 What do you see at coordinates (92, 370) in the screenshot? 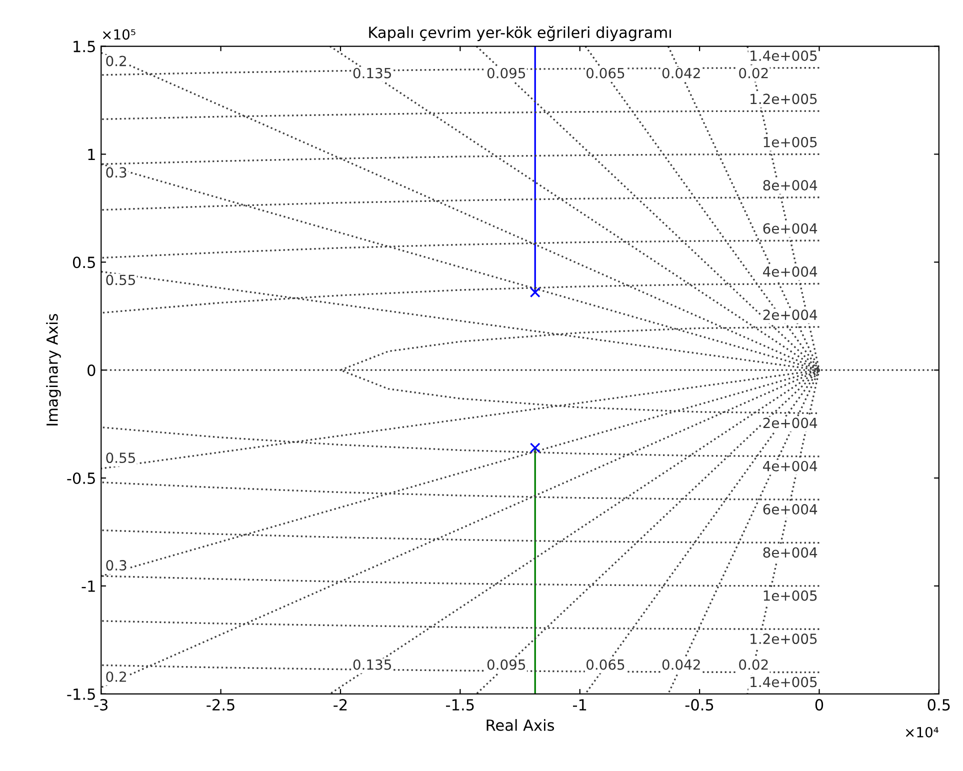
I see `y-tick-label: 0` at bounding box center [92, 370].